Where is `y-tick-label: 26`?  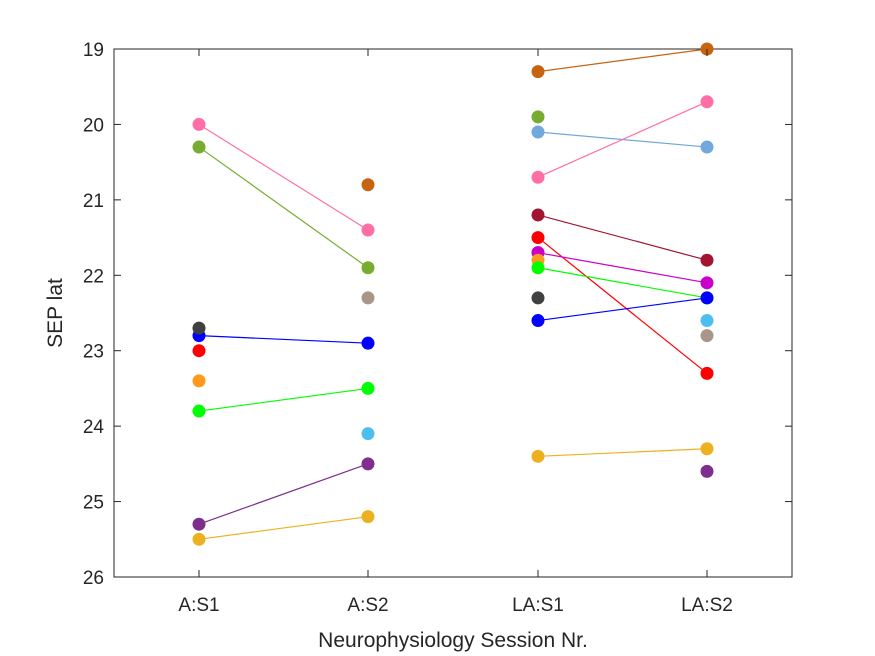 y-tick-label: 26 is located at coordinates (93, 578).